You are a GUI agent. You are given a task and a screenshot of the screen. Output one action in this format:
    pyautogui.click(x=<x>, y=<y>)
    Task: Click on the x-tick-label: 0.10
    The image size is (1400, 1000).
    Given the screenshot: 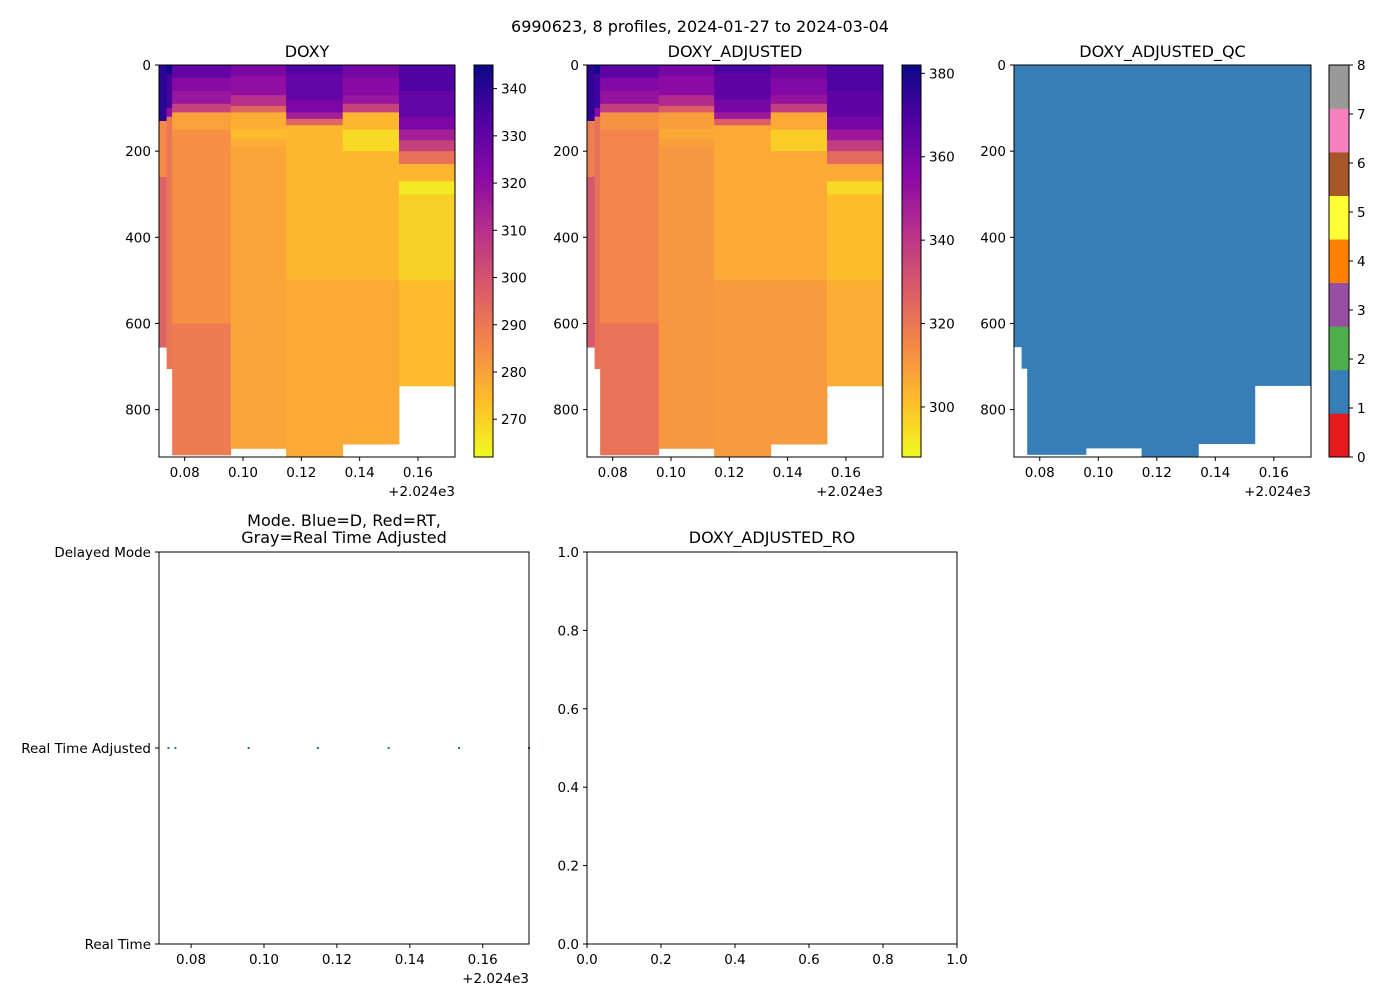 What is the action you would take?
    pyautogui.click(x=243, y=473)
    